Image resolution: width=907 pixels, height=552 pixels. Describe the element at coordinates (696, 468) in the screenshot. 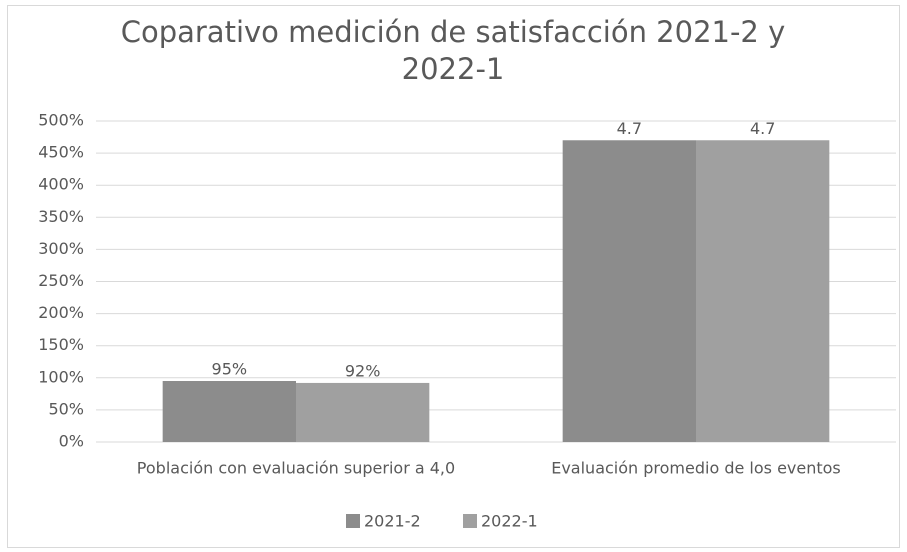

I see `x-tick-label: Evaluación promedio de los eventos` at that location.